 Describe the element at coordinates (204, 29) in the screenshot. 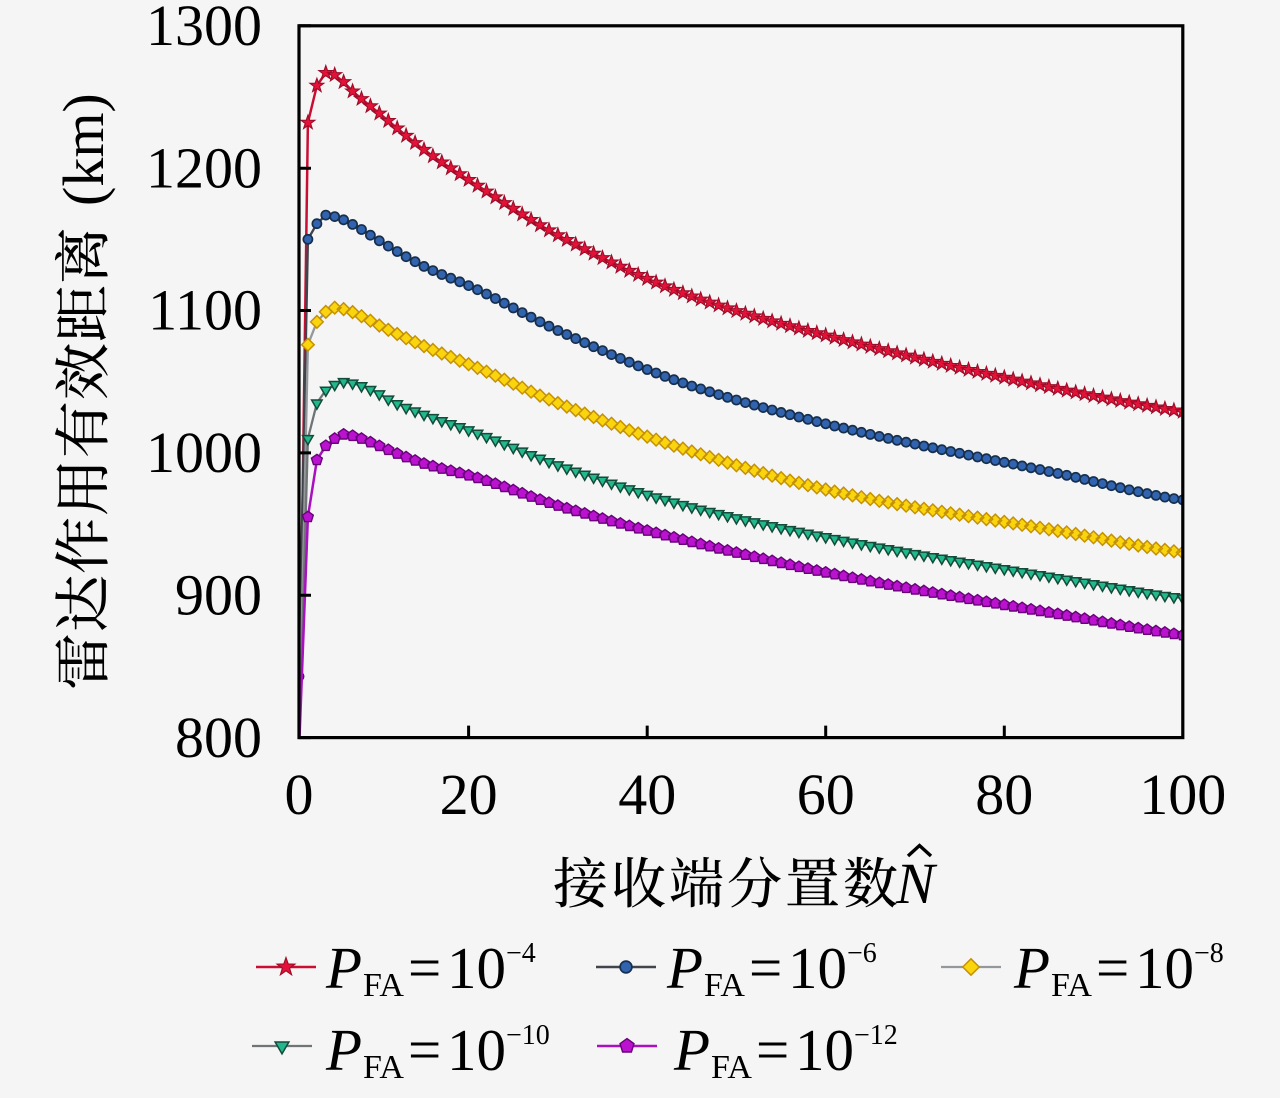

I see `svg-text: 1300` at that location.